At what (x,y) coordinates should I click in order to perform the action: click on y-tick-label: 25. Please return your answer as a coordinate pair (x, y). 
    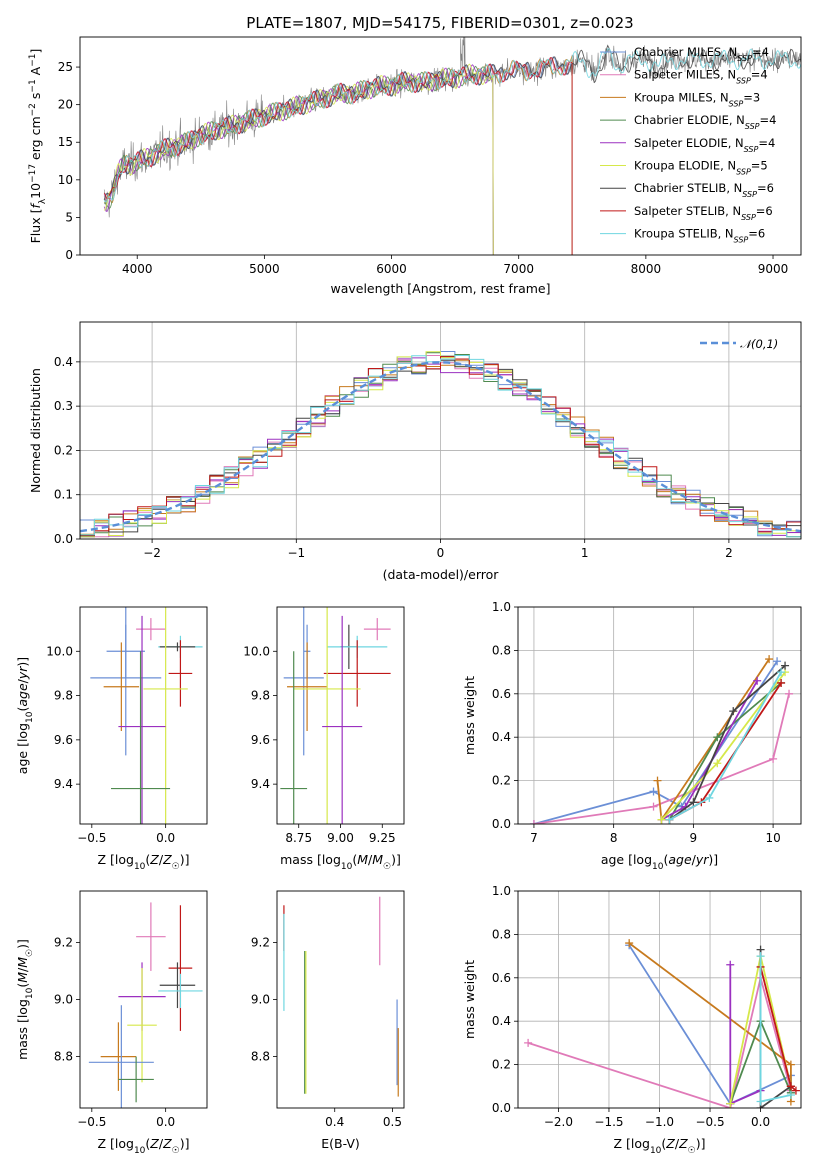
    Looking at the image, I should click on (65, 67).